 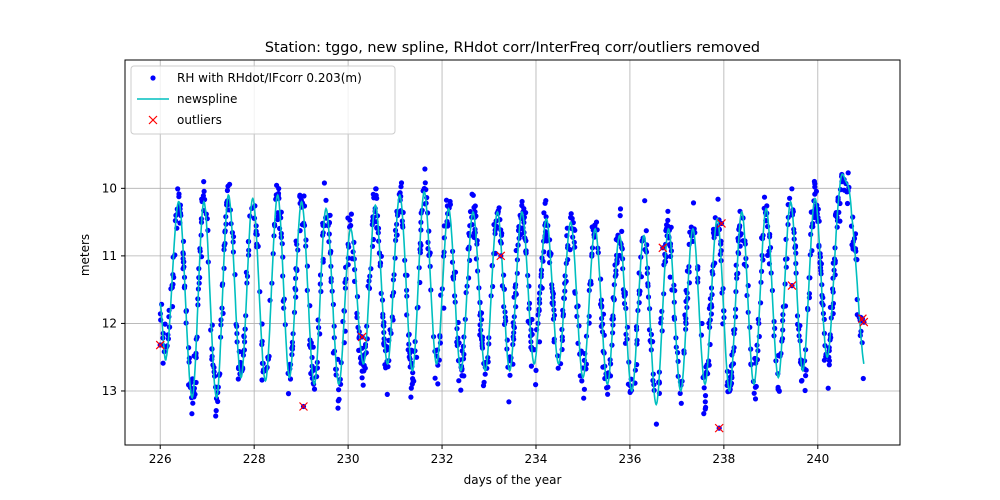 I want to click on x-tick-label: 230, so click(x=348, y=459).